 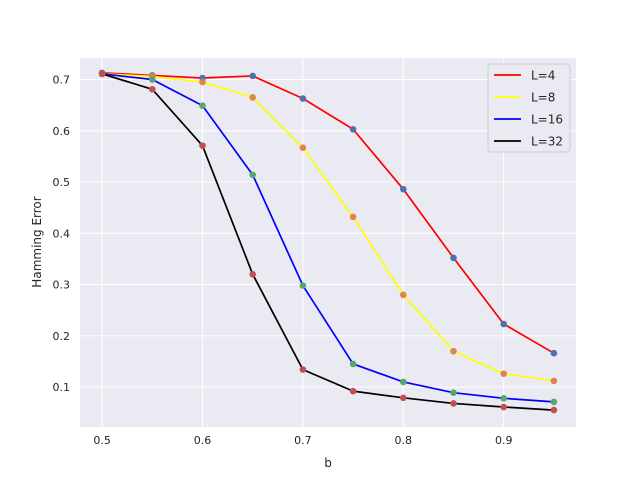 What do you see at coordinates (547, 120) in the screenshot?
I see `legend-label-L=16: L=16` at bounding box center [547, 120].